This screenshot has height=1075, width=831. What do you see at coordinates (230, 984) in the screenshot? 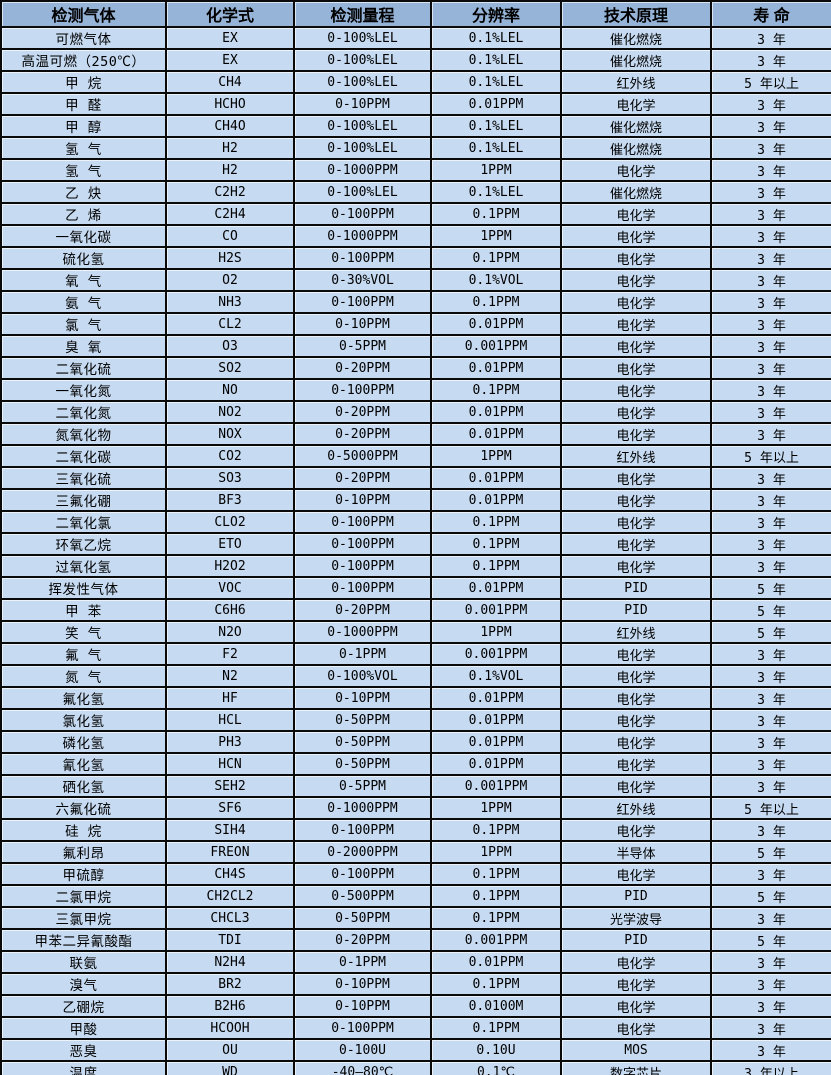
I see `cell: BR2` at bounding box center [230, 984].